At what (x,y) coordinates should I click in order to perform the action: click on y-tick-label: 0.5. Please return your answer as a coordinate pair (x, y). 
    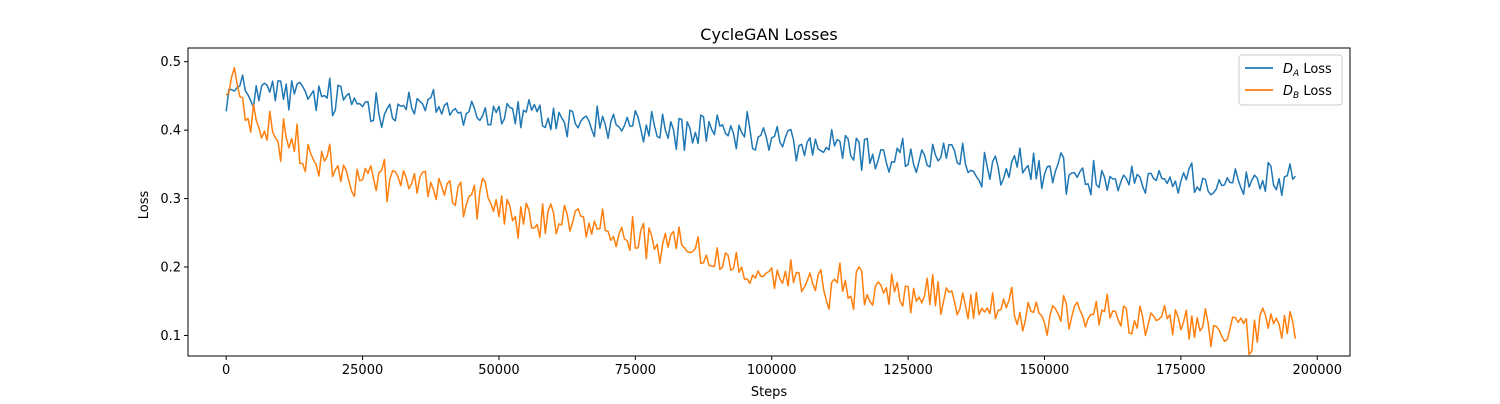
    Looking at the image, I should click on (170, 62).